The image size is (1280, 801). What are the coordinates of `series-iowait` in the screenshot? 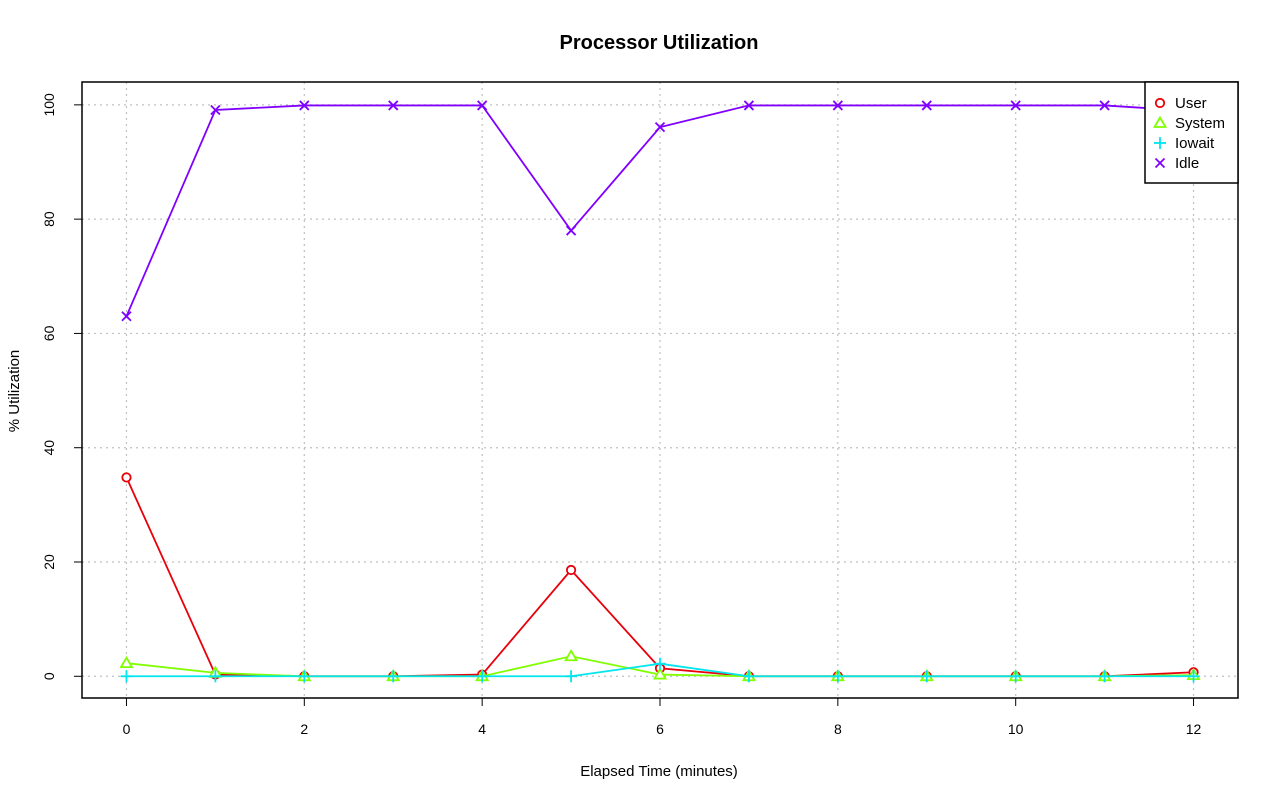 It's located at (660, 670).